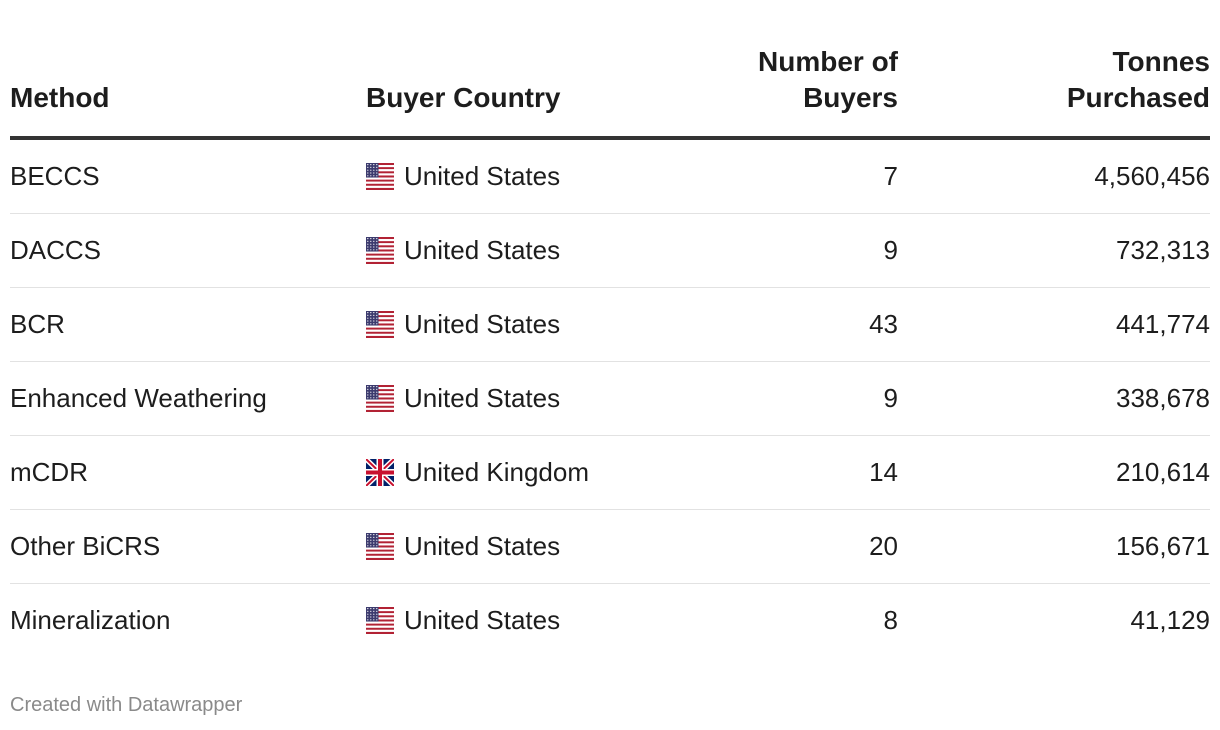 This screenshot has height=730, width=1220. I want to click on header-tonnes: Tonnes Purchased, so click(1054, 92).